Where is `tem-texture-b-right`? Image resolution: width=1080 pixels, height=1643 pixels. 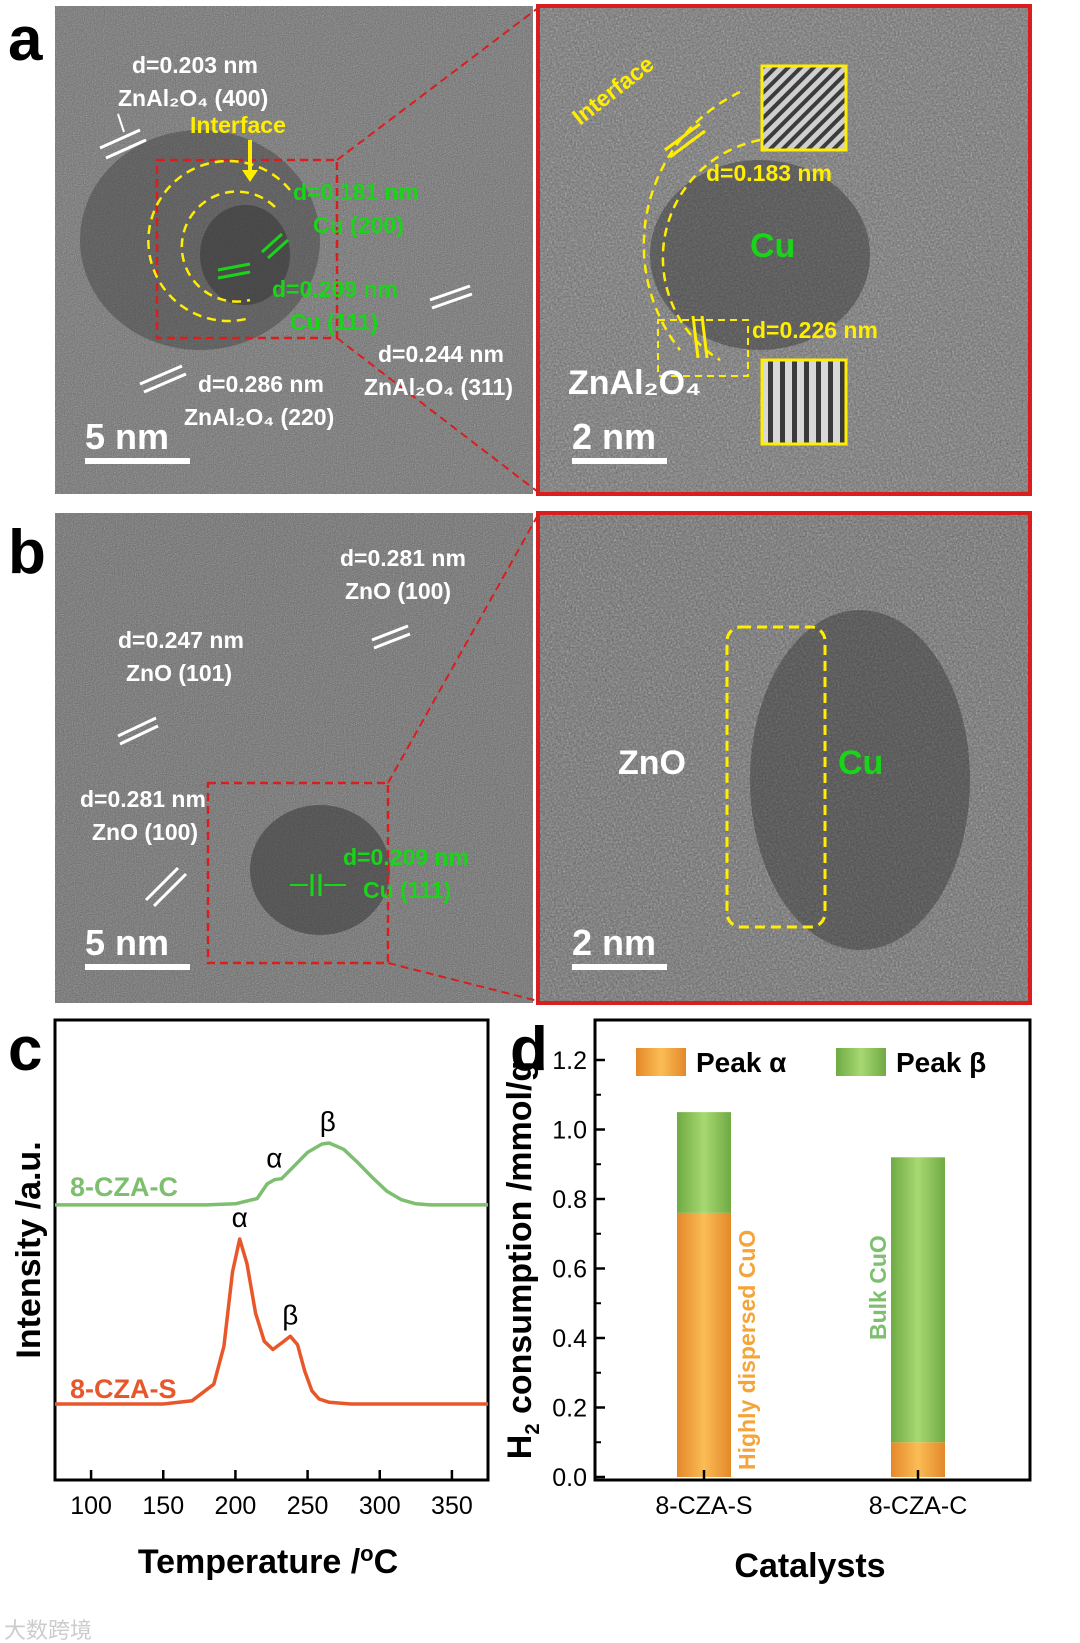
tem-texture-b-right is located at coordinates (784, 758).